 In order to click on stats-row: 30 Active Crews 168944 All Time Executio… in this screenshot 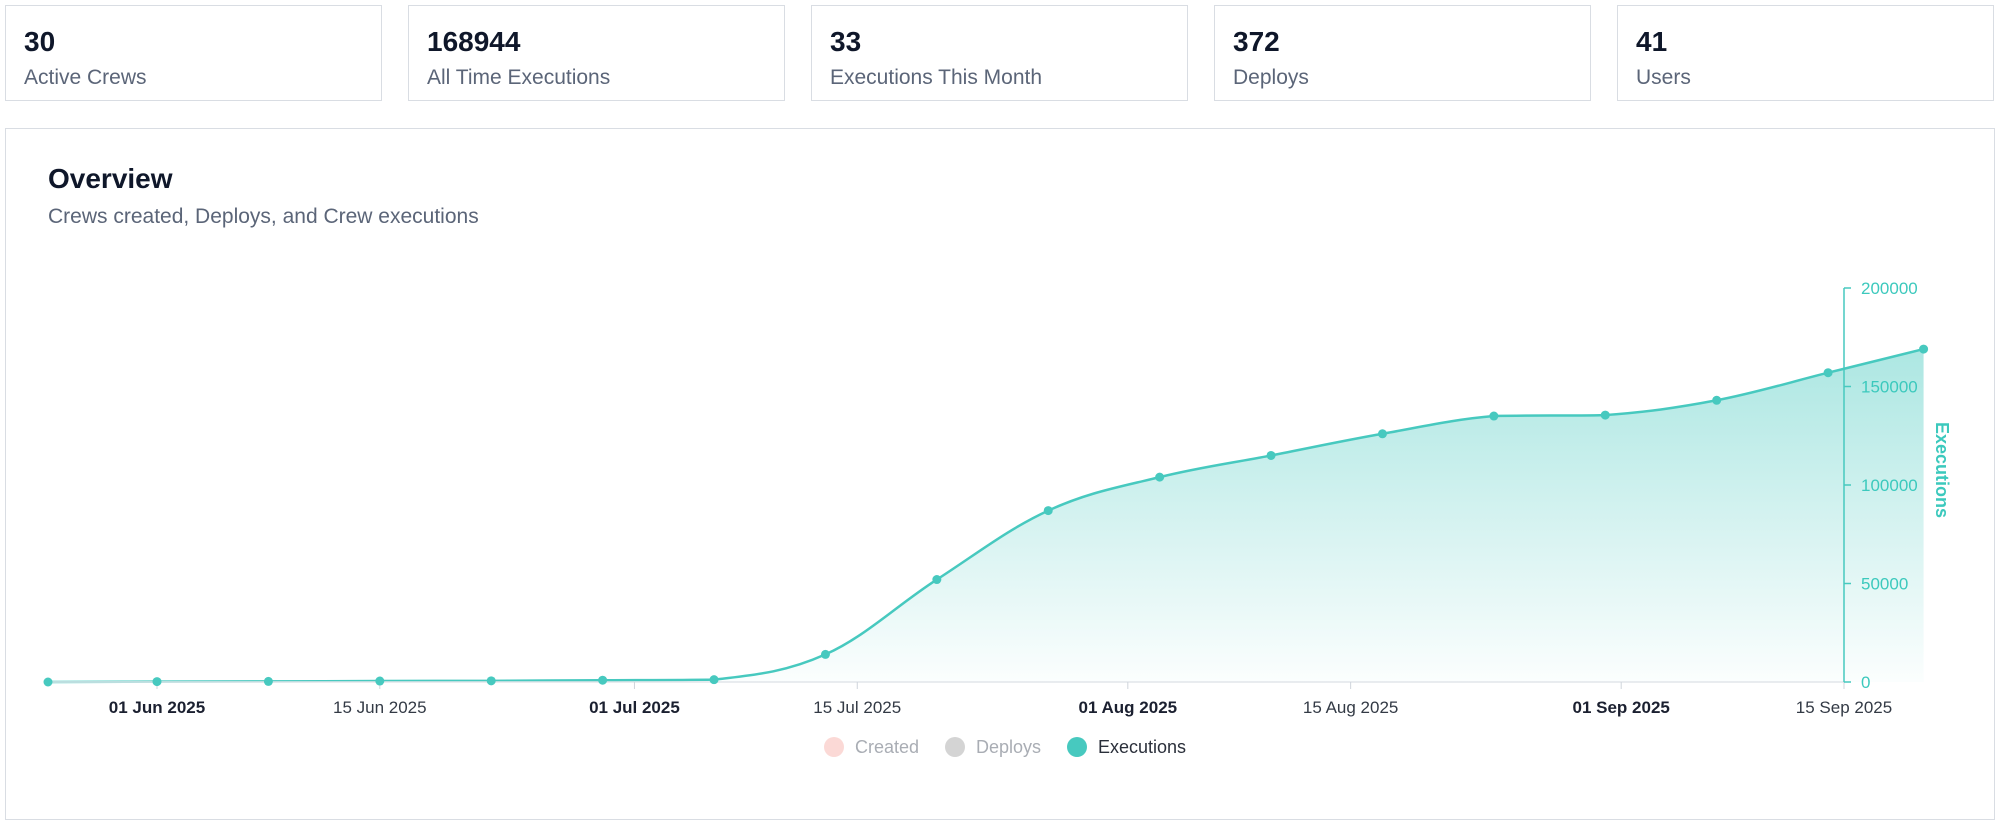, I will do `click(1000, 54)`.